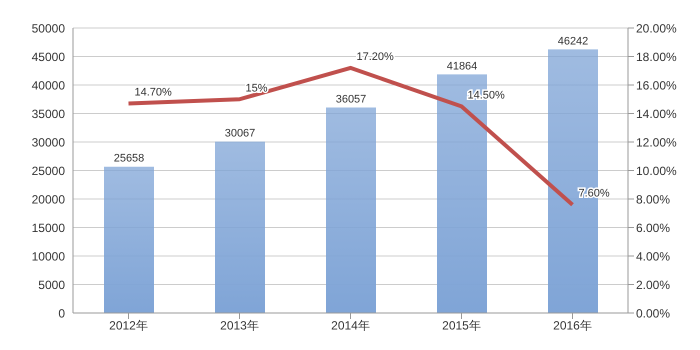 The width and height of the screenshot is (700, 350). Describe the element at coordinates (49, 113) in the screenshot. I see `y-tick-label: 35000` at that location.